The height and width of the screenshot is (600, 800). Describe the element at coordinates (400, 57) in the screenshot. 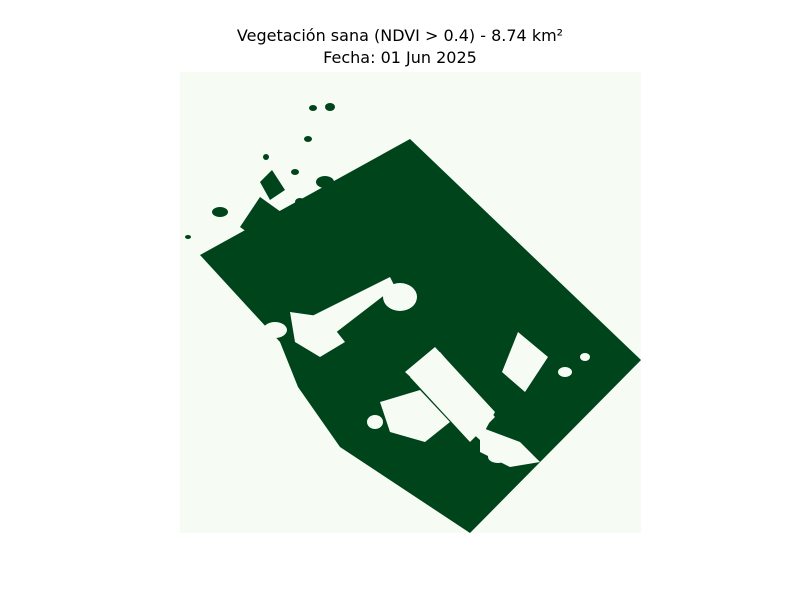

I see `figure-date: Fecha: 01 Jun 2025` at that location.